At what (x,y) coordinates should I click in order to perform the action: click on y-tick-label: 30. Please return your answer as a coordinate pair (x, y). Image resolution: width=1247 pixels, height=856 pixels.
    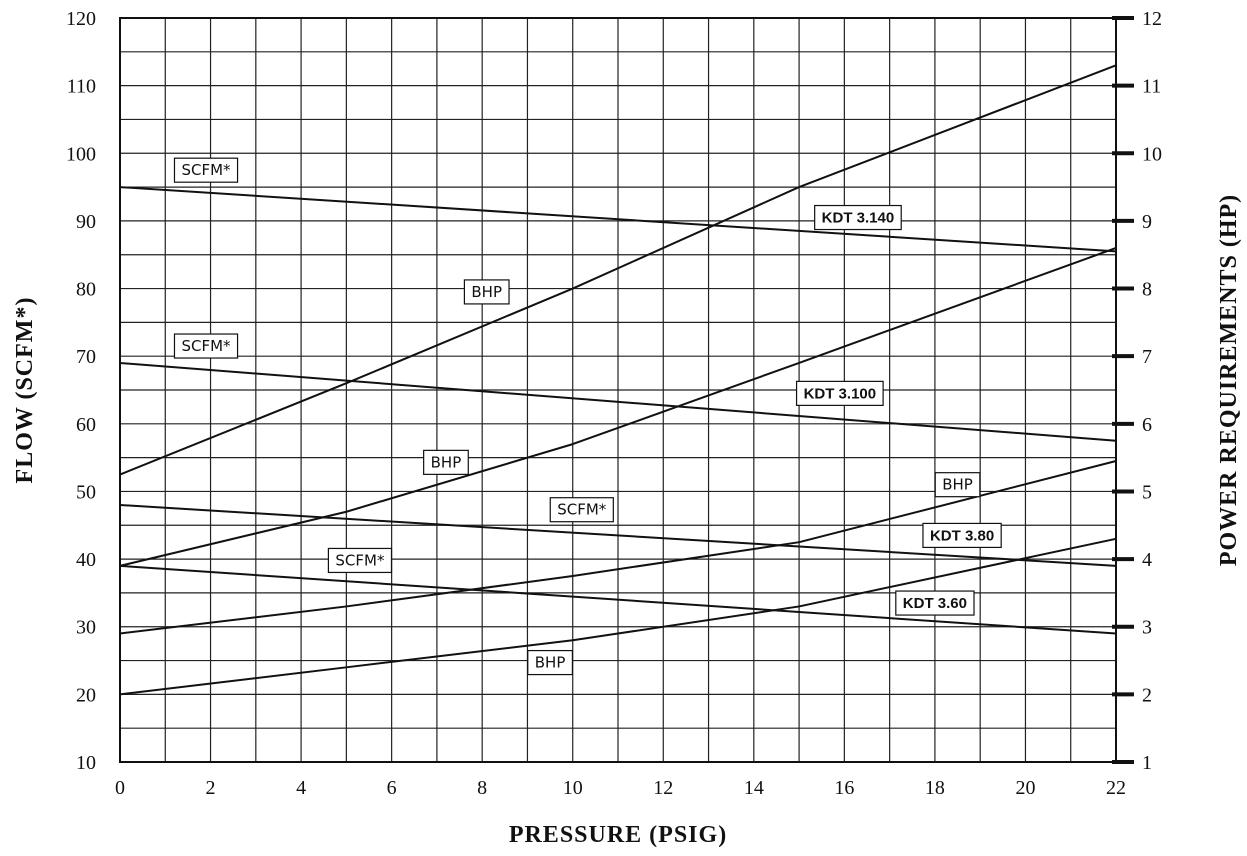
    Looking at the image, I should click on (86, 628).